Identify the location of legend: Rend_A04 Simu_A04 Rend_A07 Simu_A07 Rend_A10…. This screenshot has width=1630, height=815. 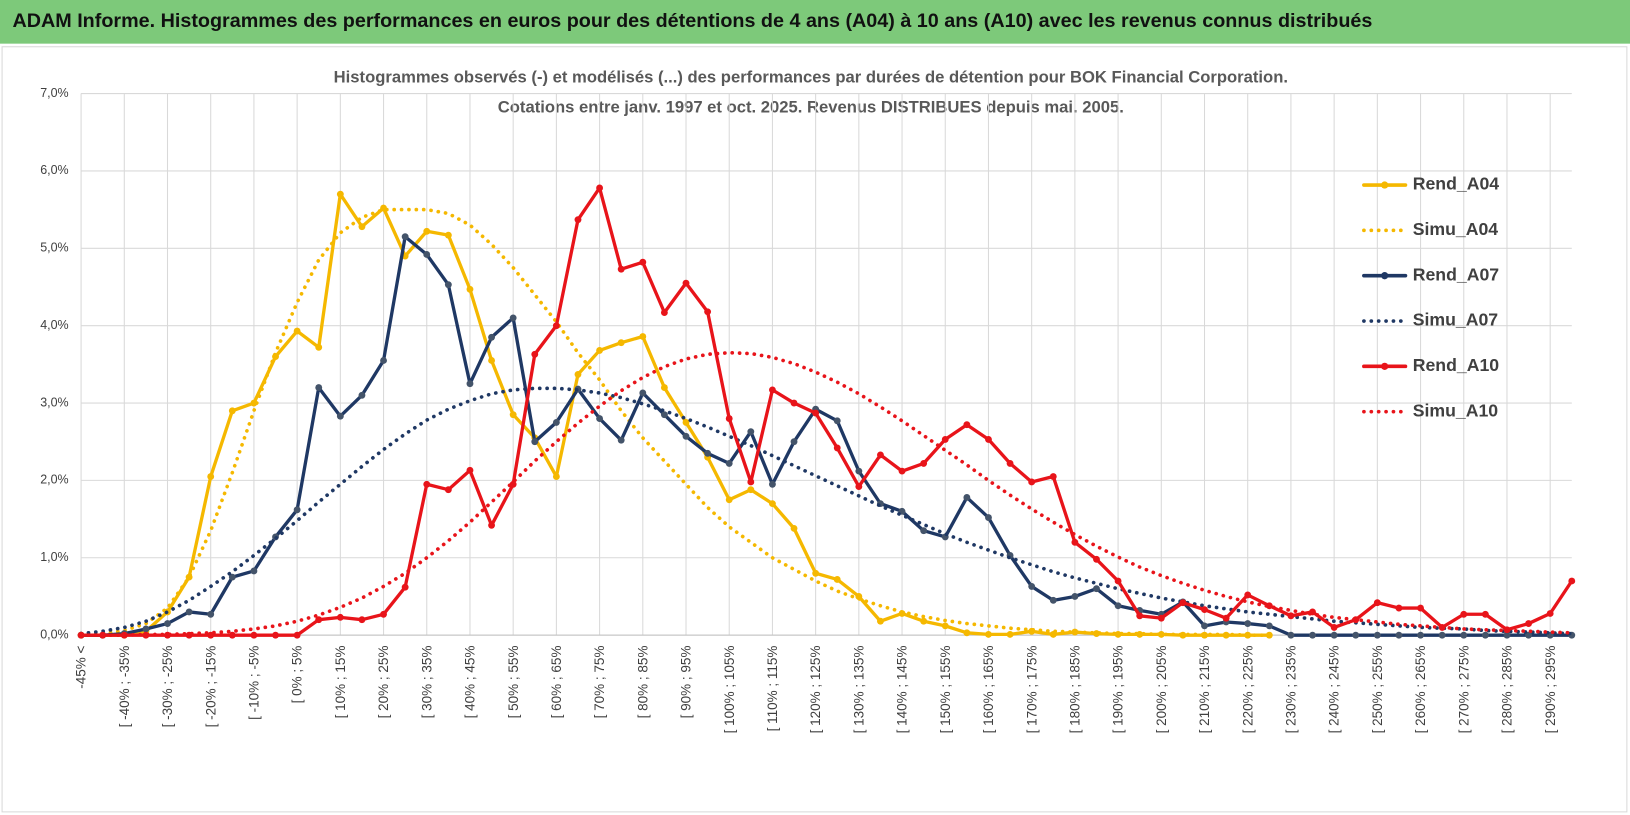
(1431, 297).